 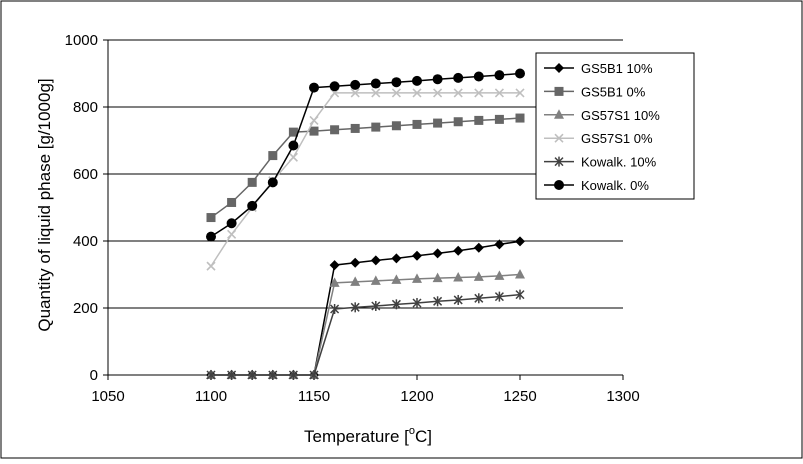 What do you see at coordinates (211, 396) in the screenshot?
I see `x-tick-label: 1100` at bounding box center [211, 396].